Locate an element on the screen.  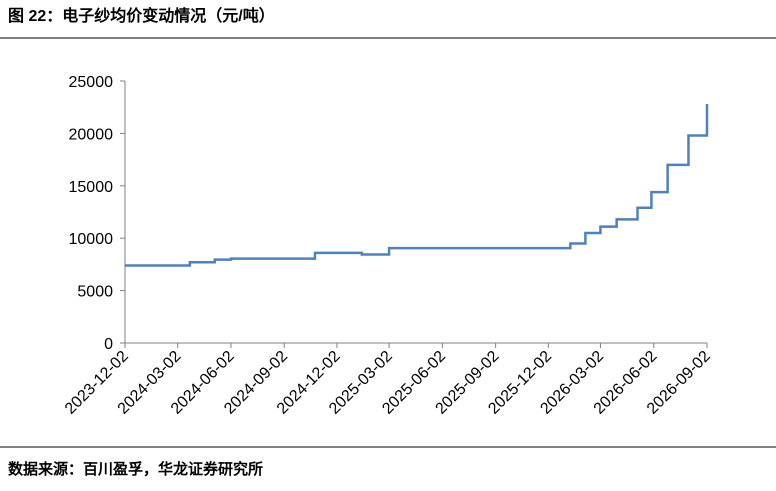
y-tick-label: 20000 is located at coordinates (91, 134).